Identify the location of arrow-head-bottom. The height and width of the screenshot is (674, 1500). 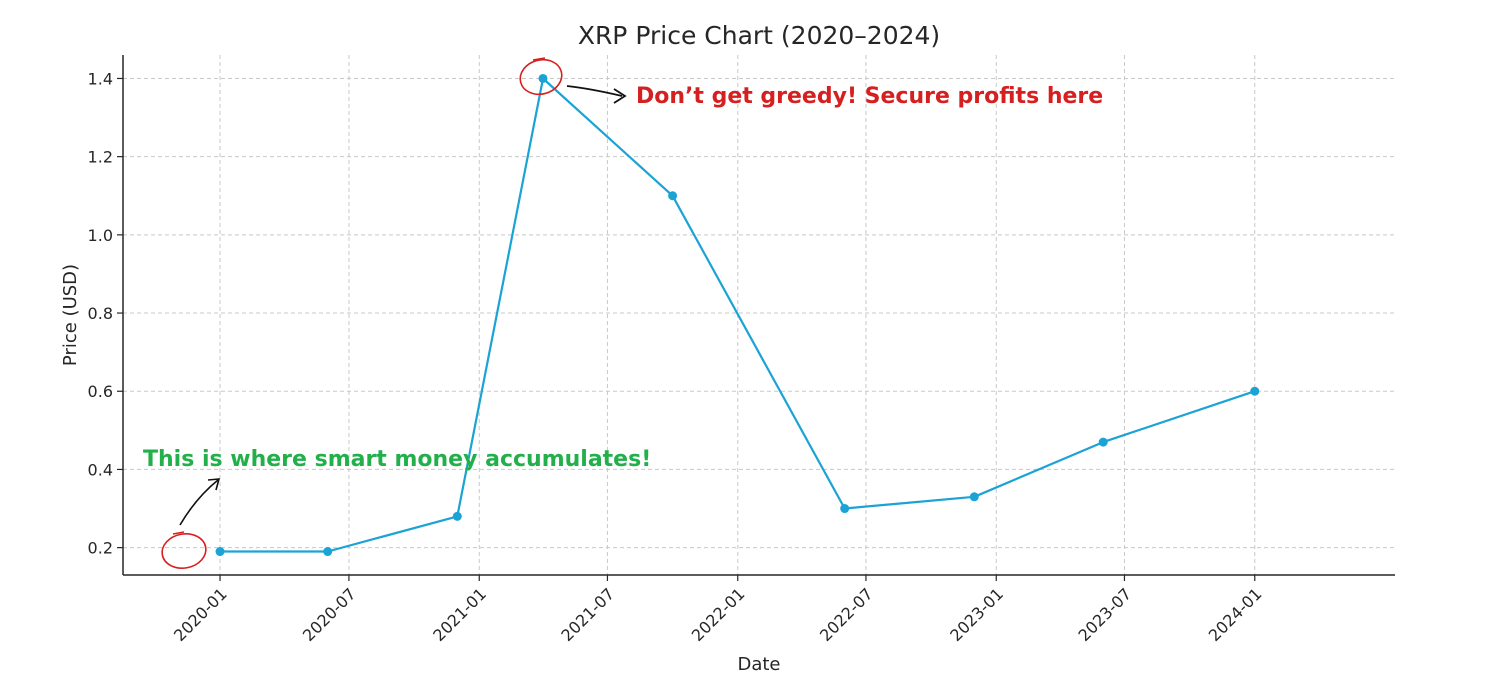
(214, 484).